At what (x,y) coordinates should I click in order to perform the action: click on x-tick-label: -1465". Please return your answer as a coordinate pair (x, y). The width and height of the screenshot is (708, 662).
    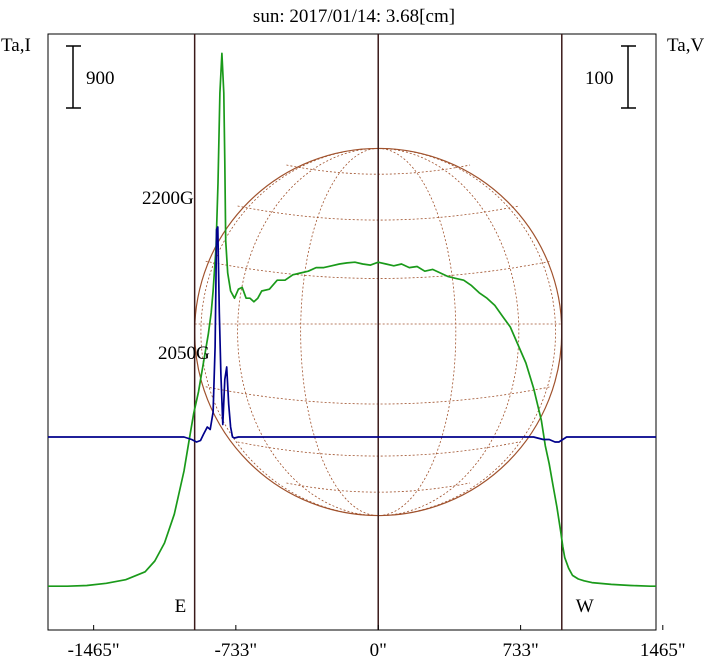
    Looking at the image, I should click on (94, 650).